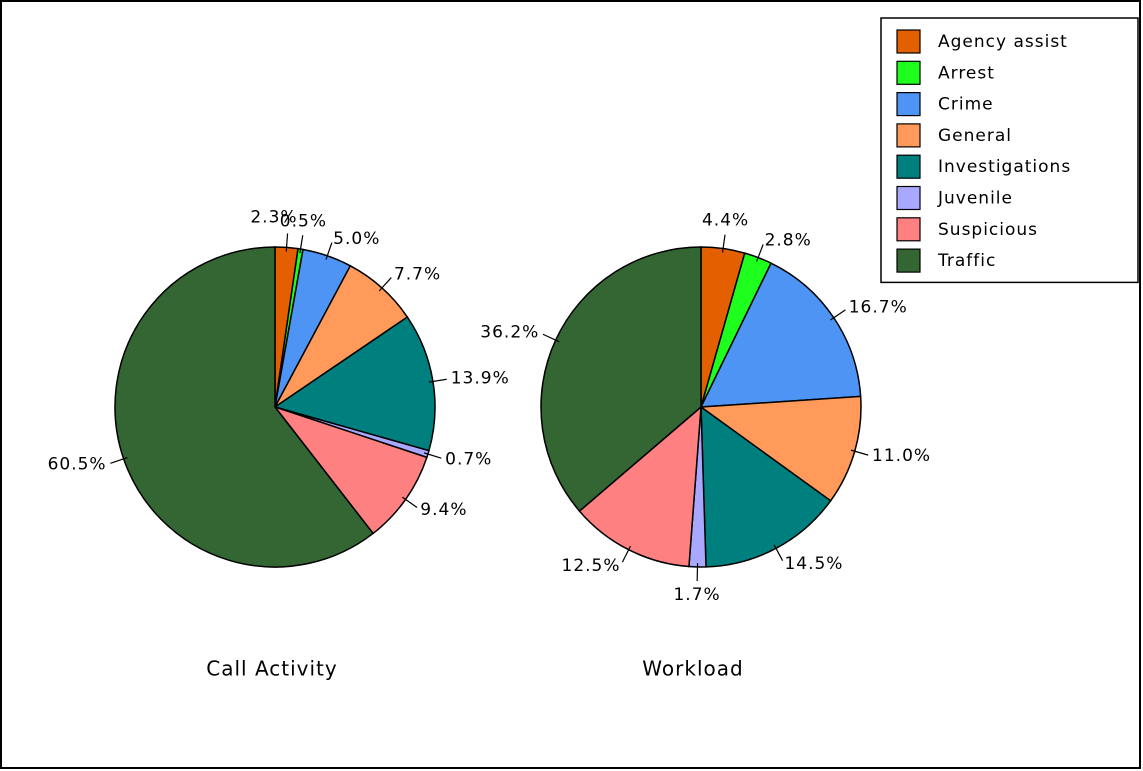  I want to click on value-label: 0.5%, so click(303, 221).